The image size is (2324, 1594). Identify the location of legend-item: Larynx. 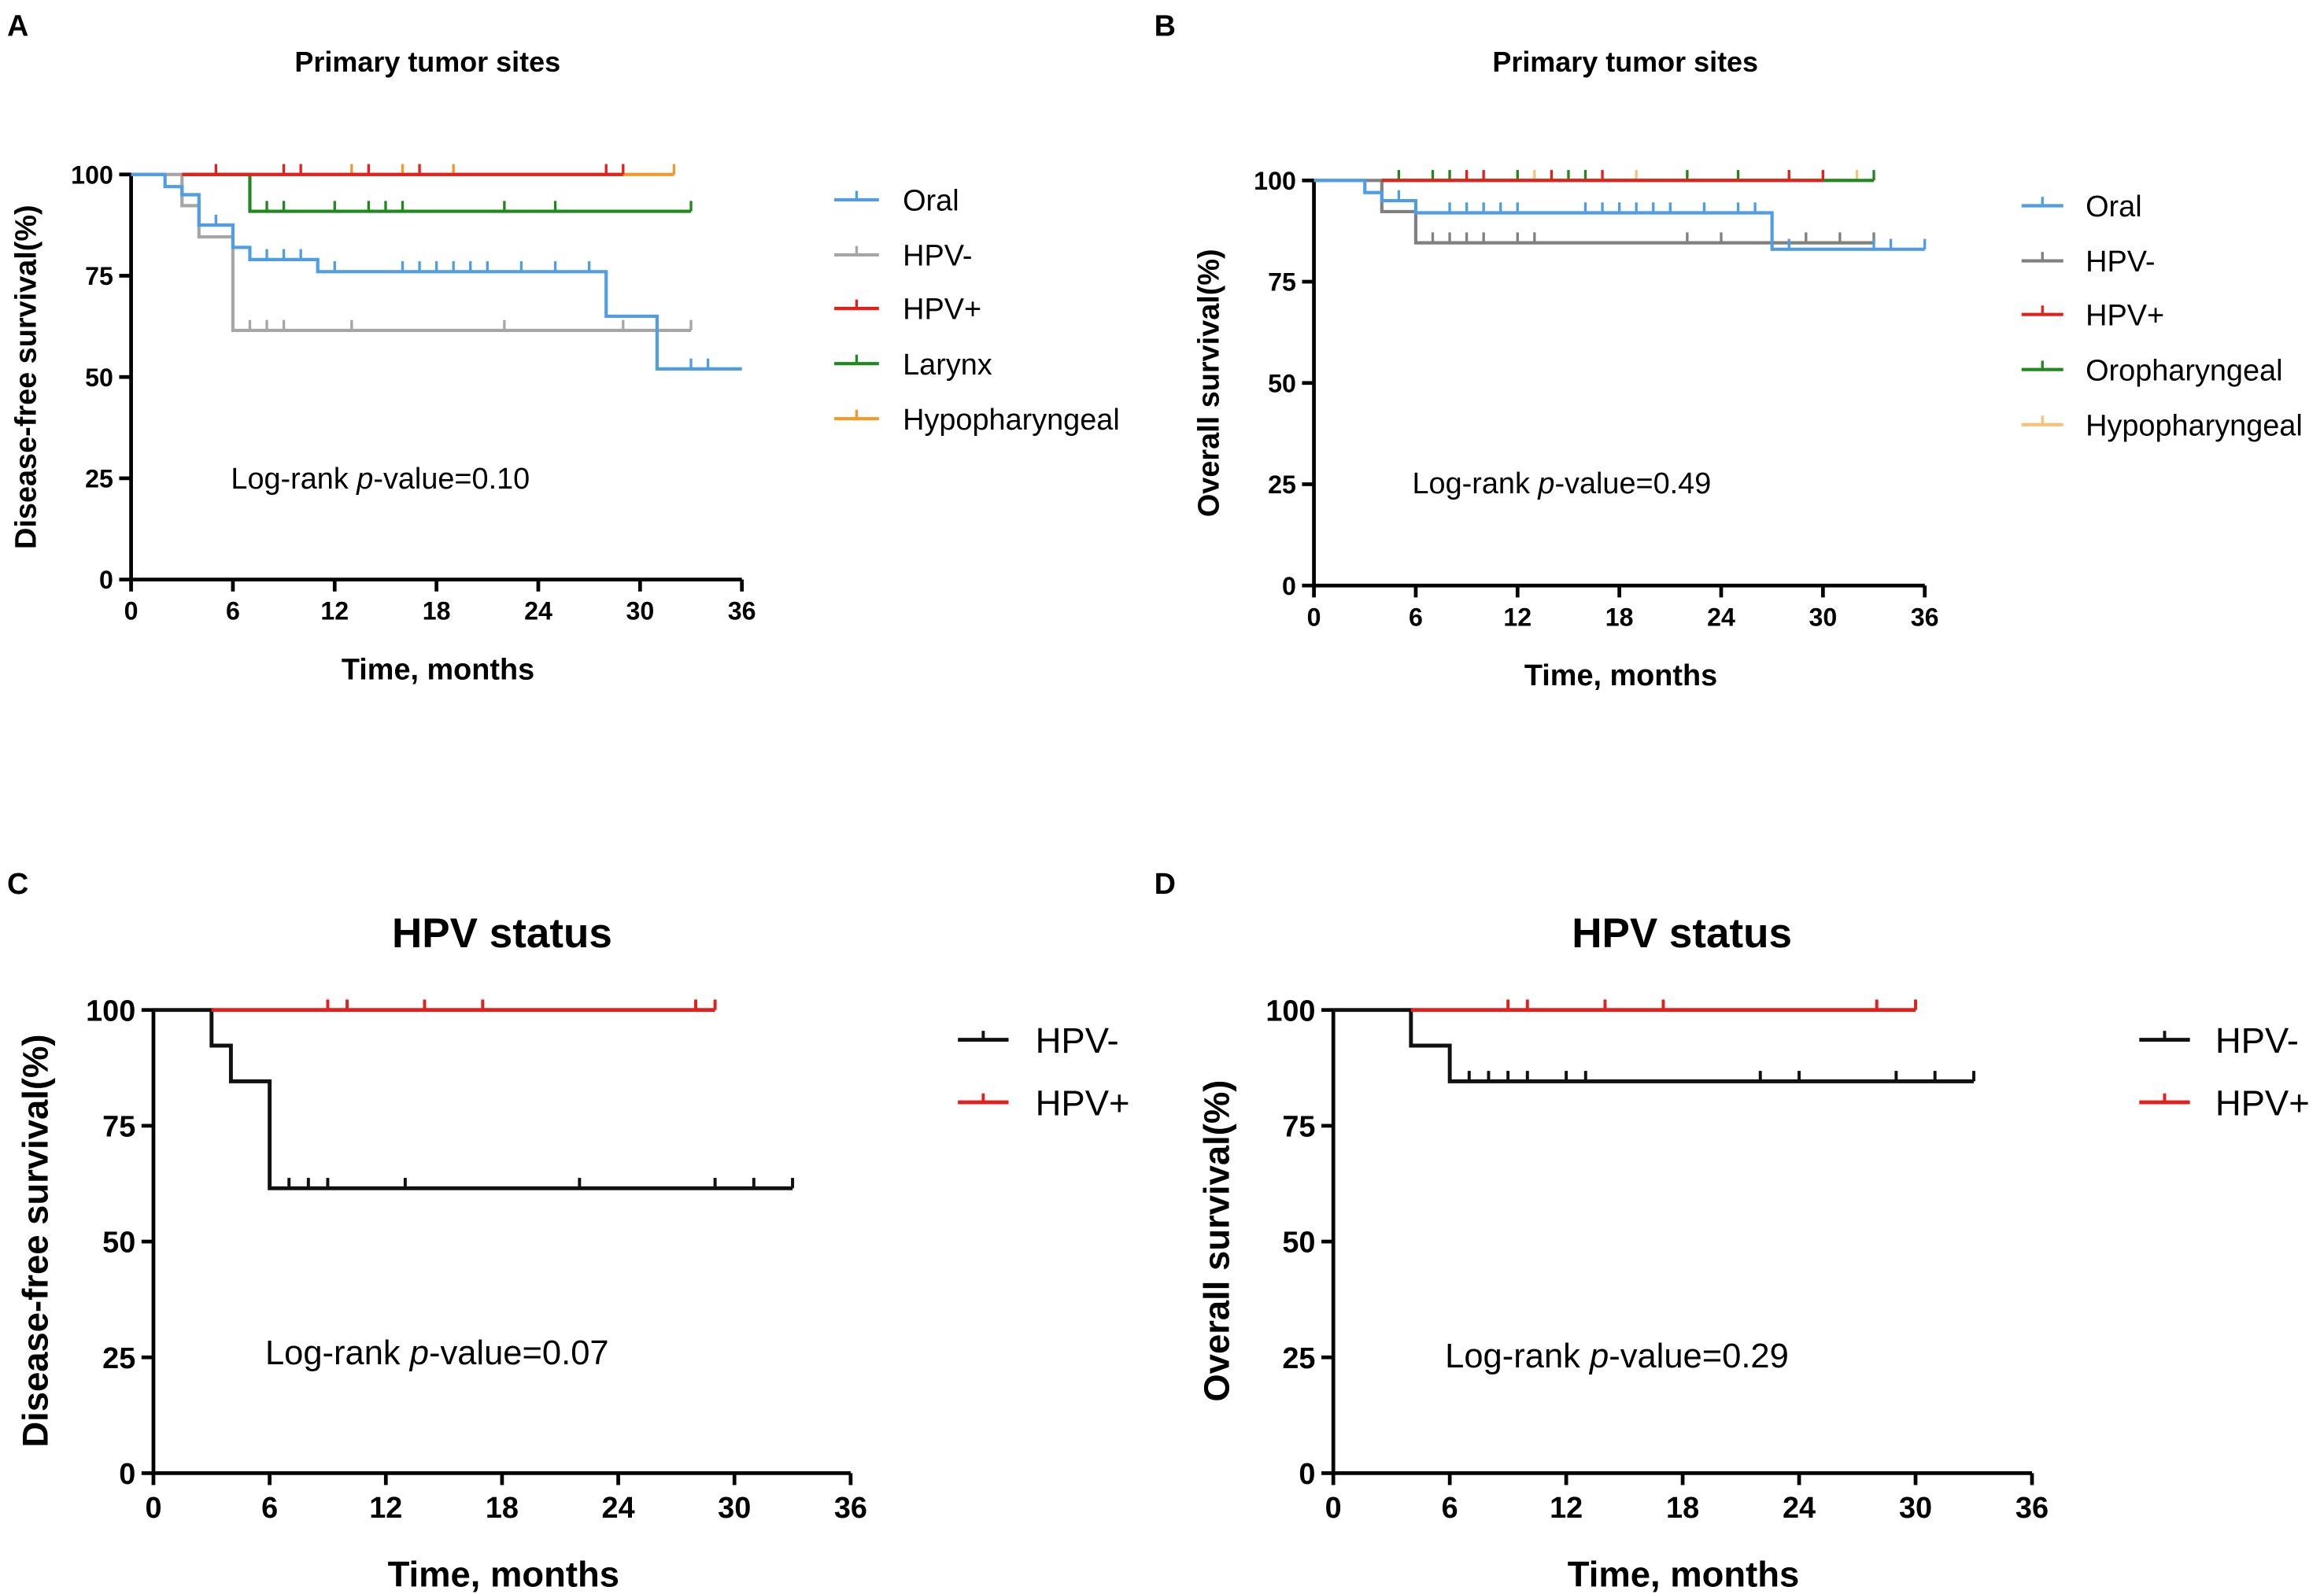
(913, 365).